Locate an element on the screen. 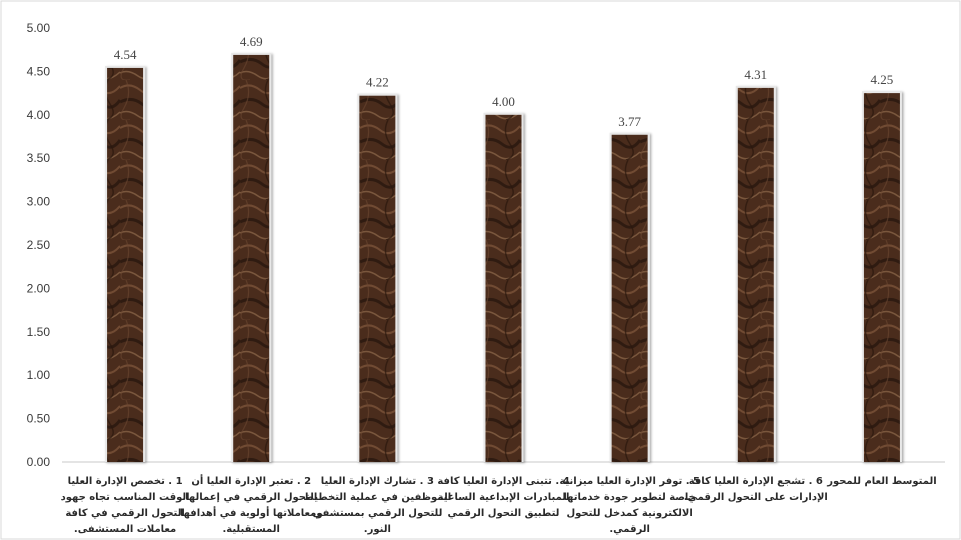 This screenshot has height=540, width=961. x-tick-label: 6 . تشجع الإدارة العليا كافة is located at coordinates (756, 481).